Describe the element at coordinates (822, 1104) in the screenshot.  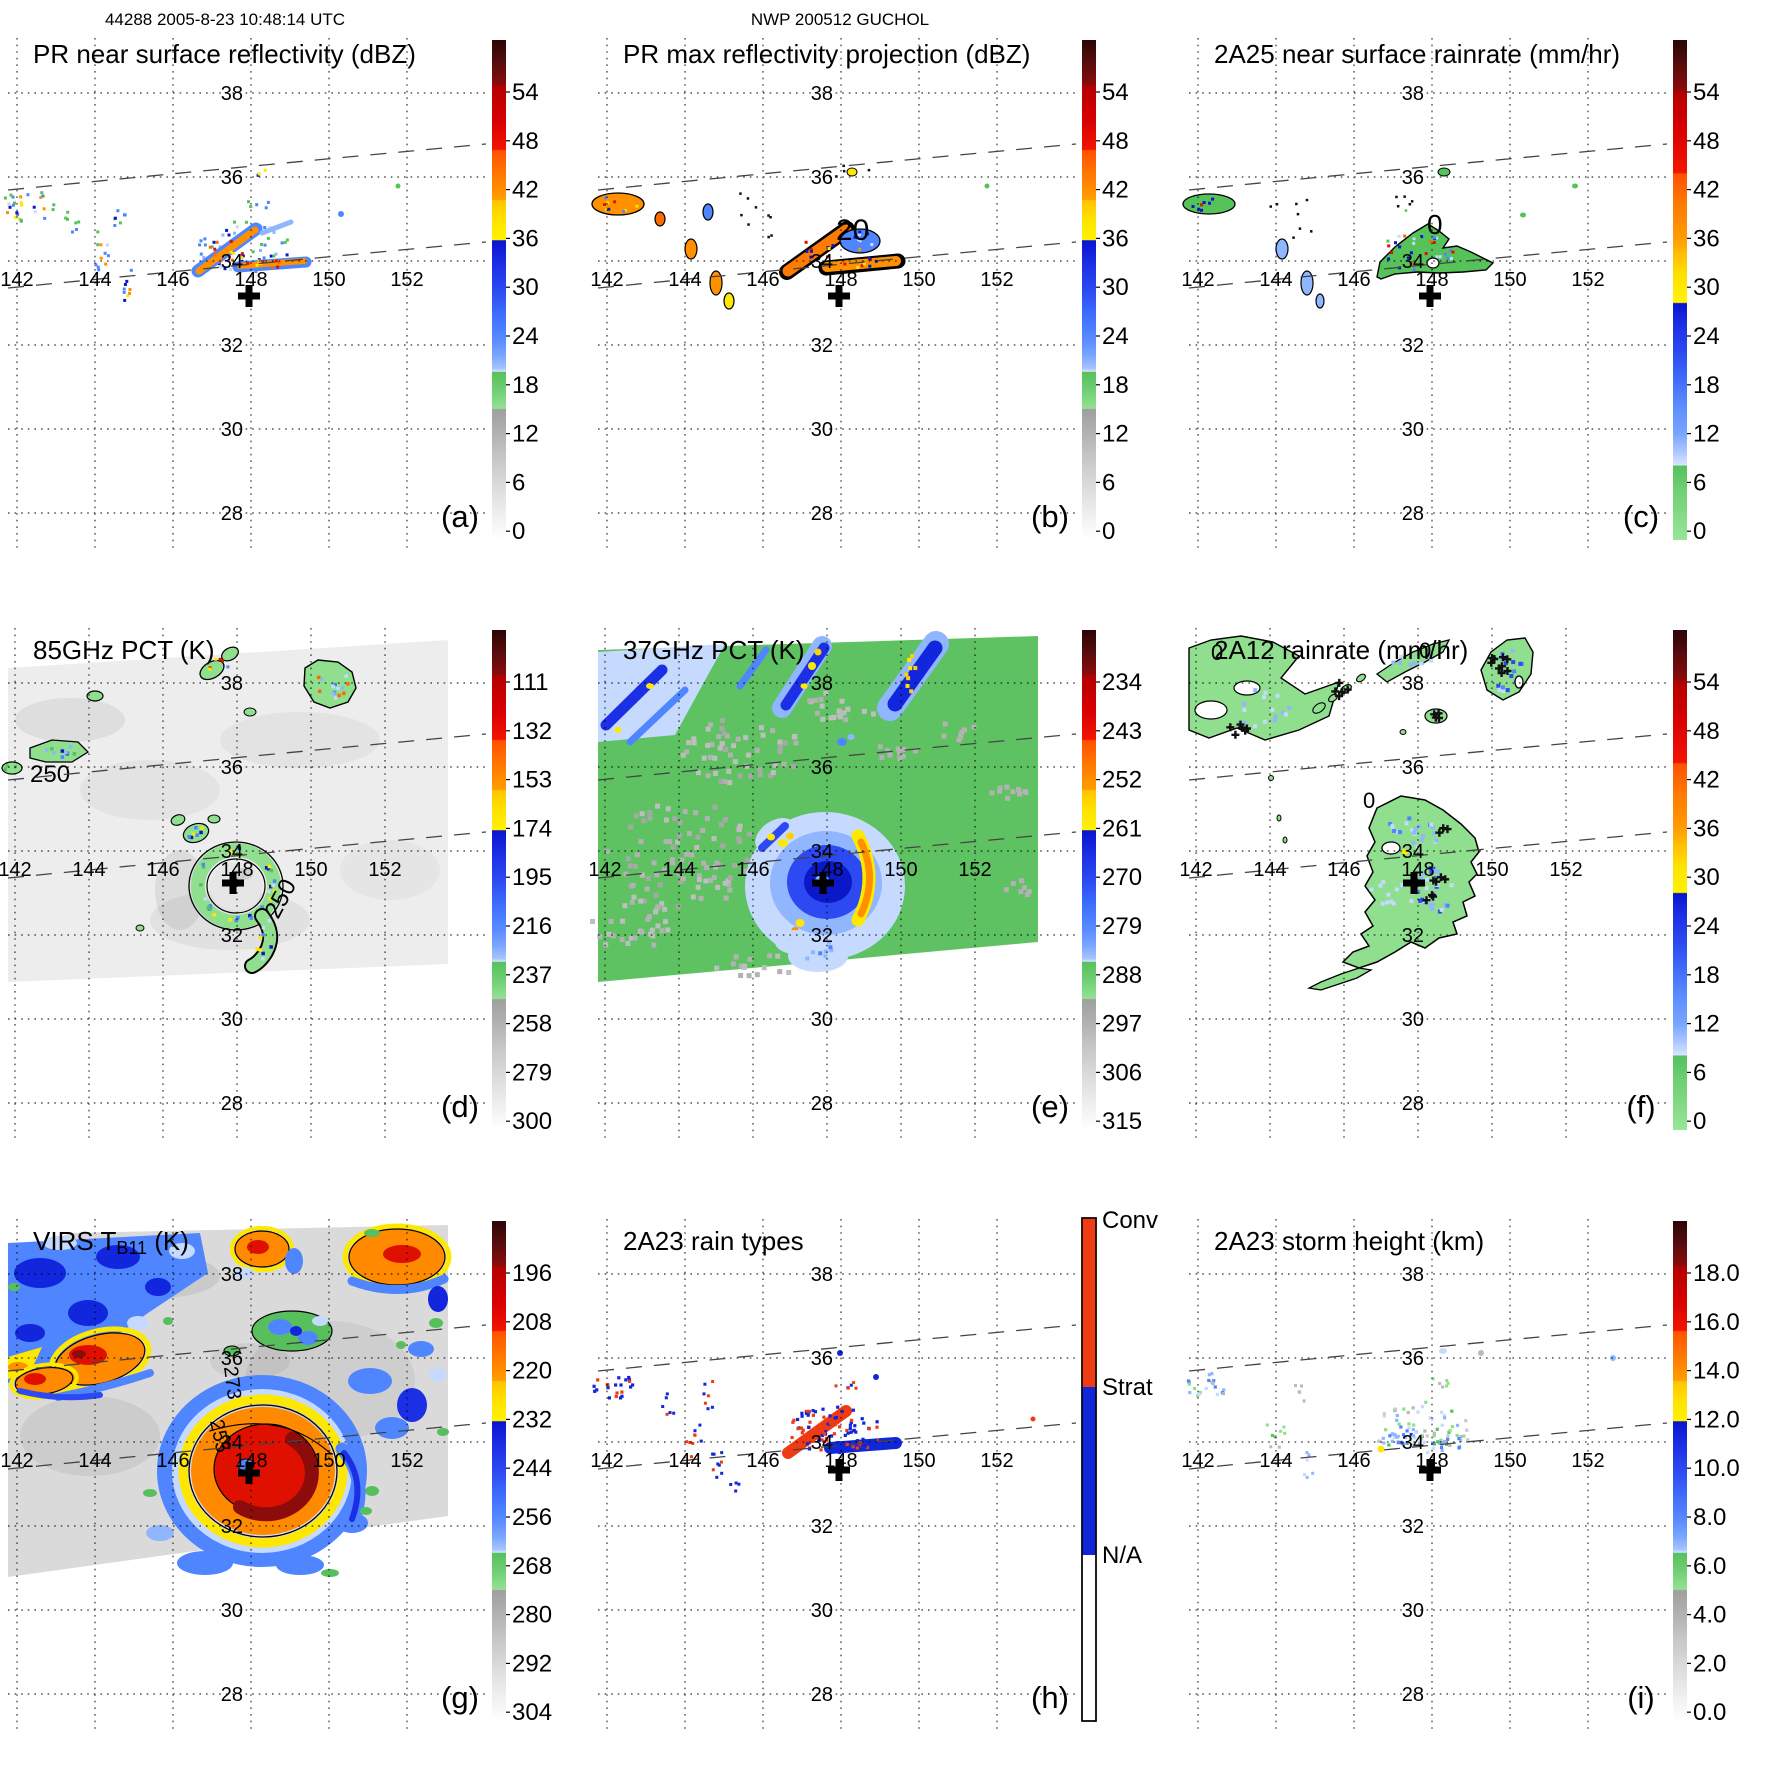
I see `lat-label: 28` at that location.